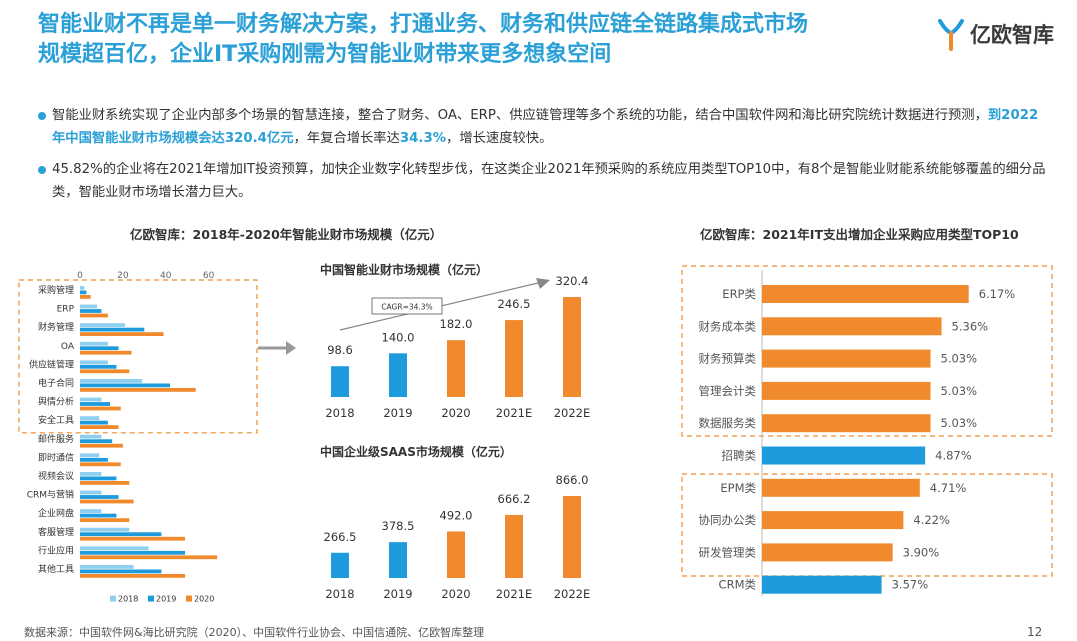 The width and height of the screenshot is (1077, 641). I want to click on right-section-title: 亿欧智库：2021年IT支出增加企业采购应用类型TOP10, so click(859, 234).